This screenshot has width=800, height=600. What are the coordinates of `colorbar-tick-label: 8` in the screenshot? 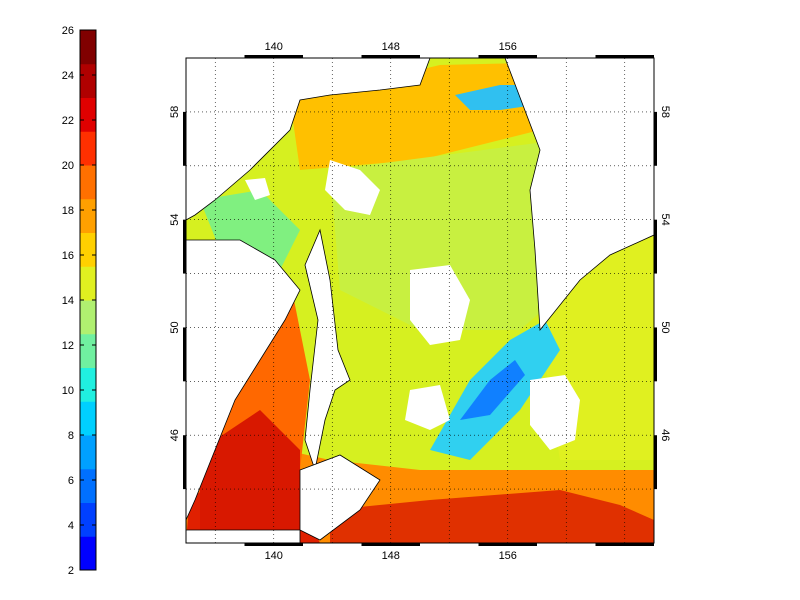 It's located at (71, 436).